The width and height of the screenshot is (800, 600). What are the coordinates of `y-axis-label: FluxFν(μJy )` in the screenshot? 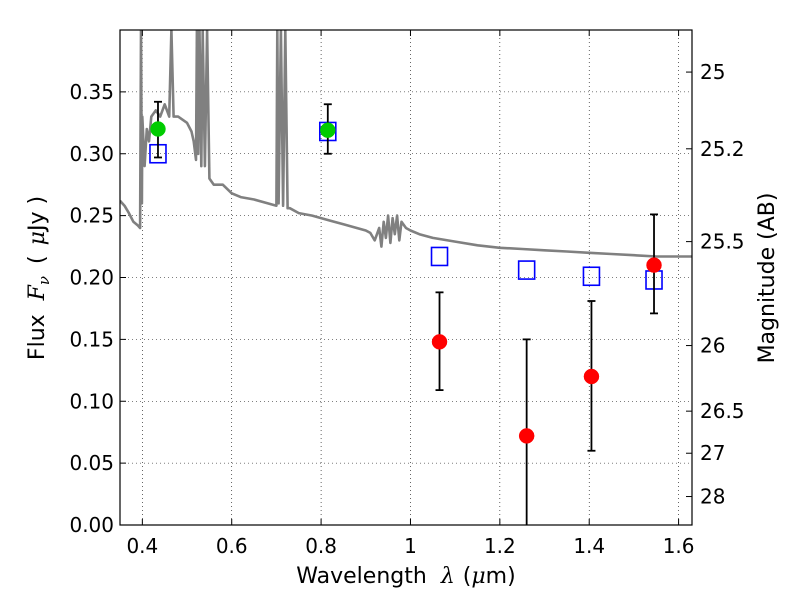 It's located at (39, 278).